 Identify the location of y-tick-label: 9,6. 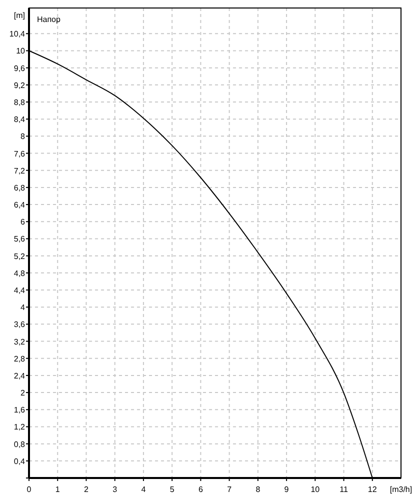
(20, 68).